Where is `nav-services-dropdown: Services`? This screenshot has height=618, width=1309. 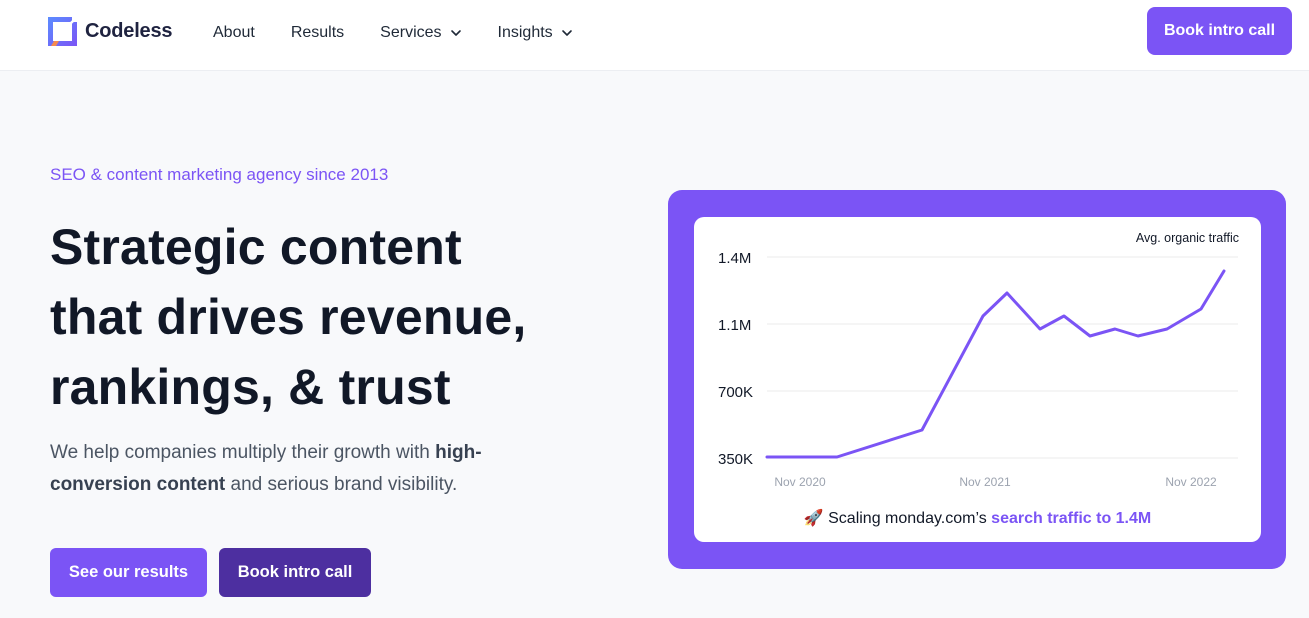 nav-services-dropdown: Services is located at coordinates (420, 33).